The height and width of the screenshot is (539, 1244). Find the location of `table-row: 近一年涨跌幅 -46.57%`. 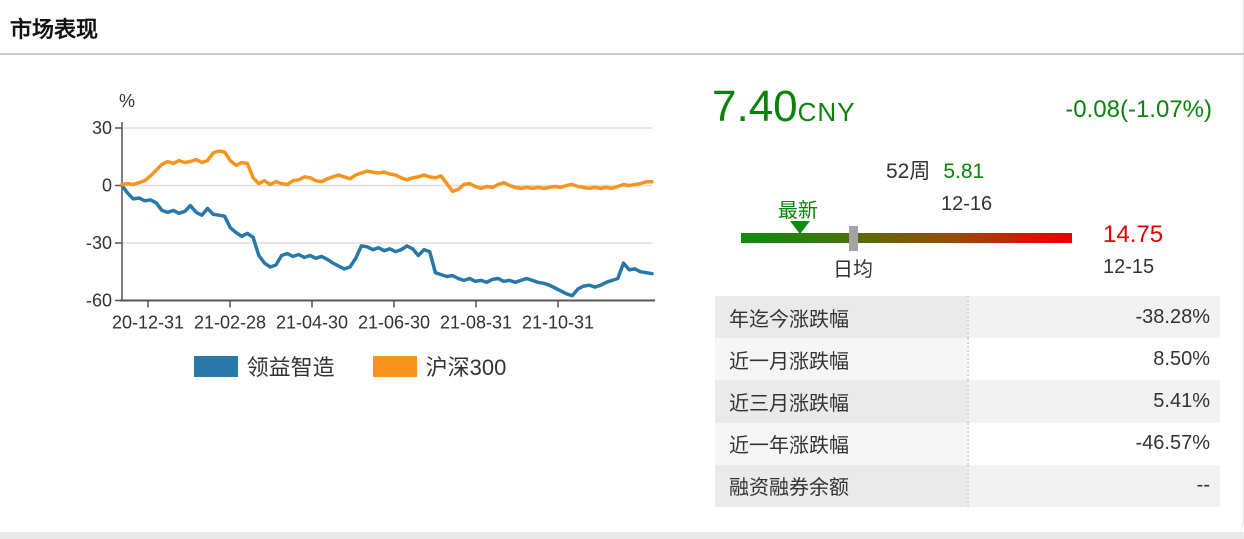

table-row: 近一年涨跌幅 -46.57% is located at coordinates (967, 443).